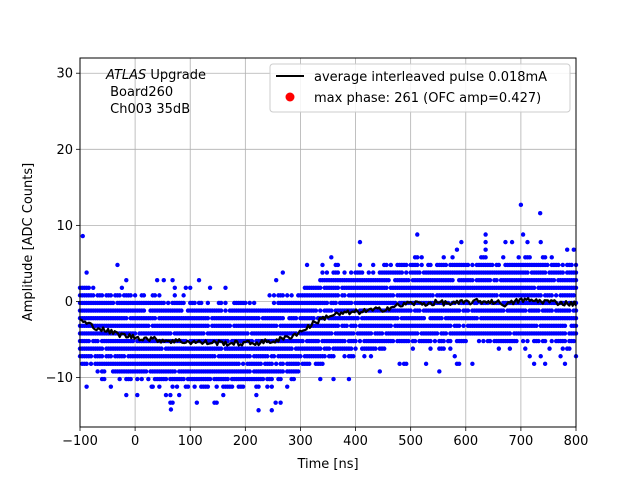 This screenshot has width=640, height=480. I want to click on x-axis-label: Time [ns], so click(327, 464).